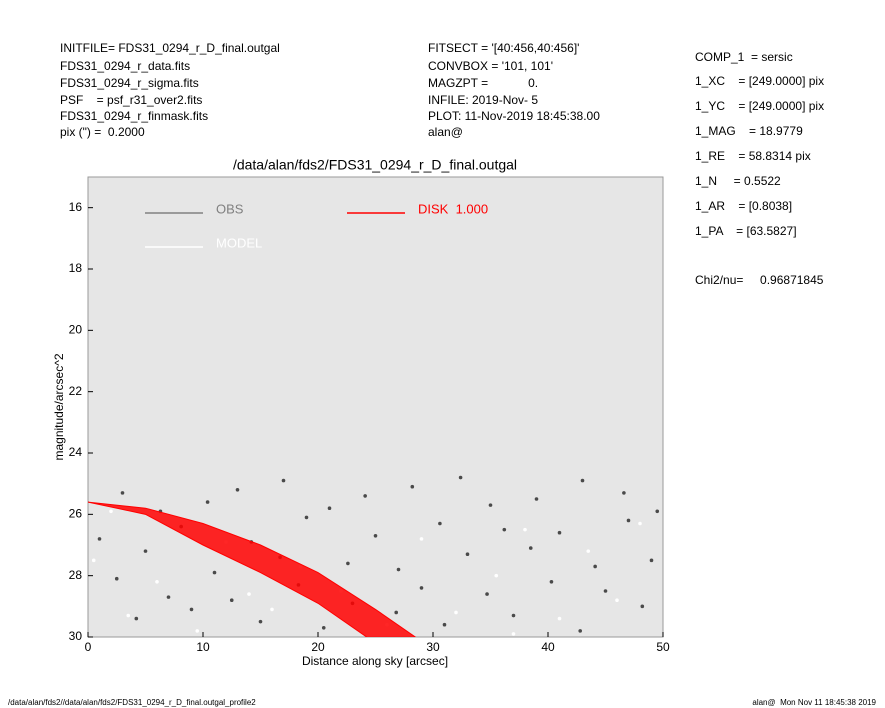 The height and width of the screenshot is (708, 885). I want to click on header-middle-line: INFILE: 2019-Nov- 5, so click(483, 100).